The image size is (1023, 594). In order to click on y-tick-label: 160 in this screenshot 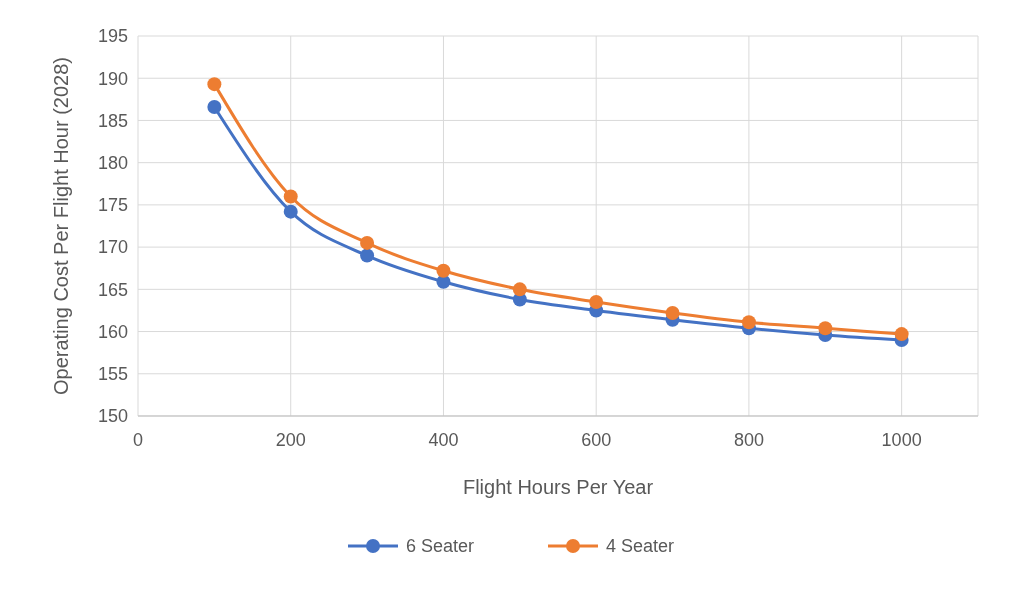, I will do `click(112, 331)`.